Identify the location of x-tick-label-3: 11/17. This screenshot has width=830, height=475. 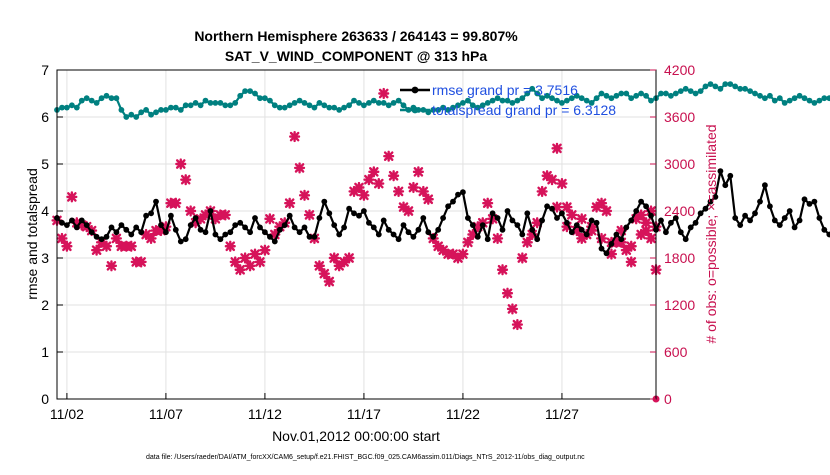
(364, 414).